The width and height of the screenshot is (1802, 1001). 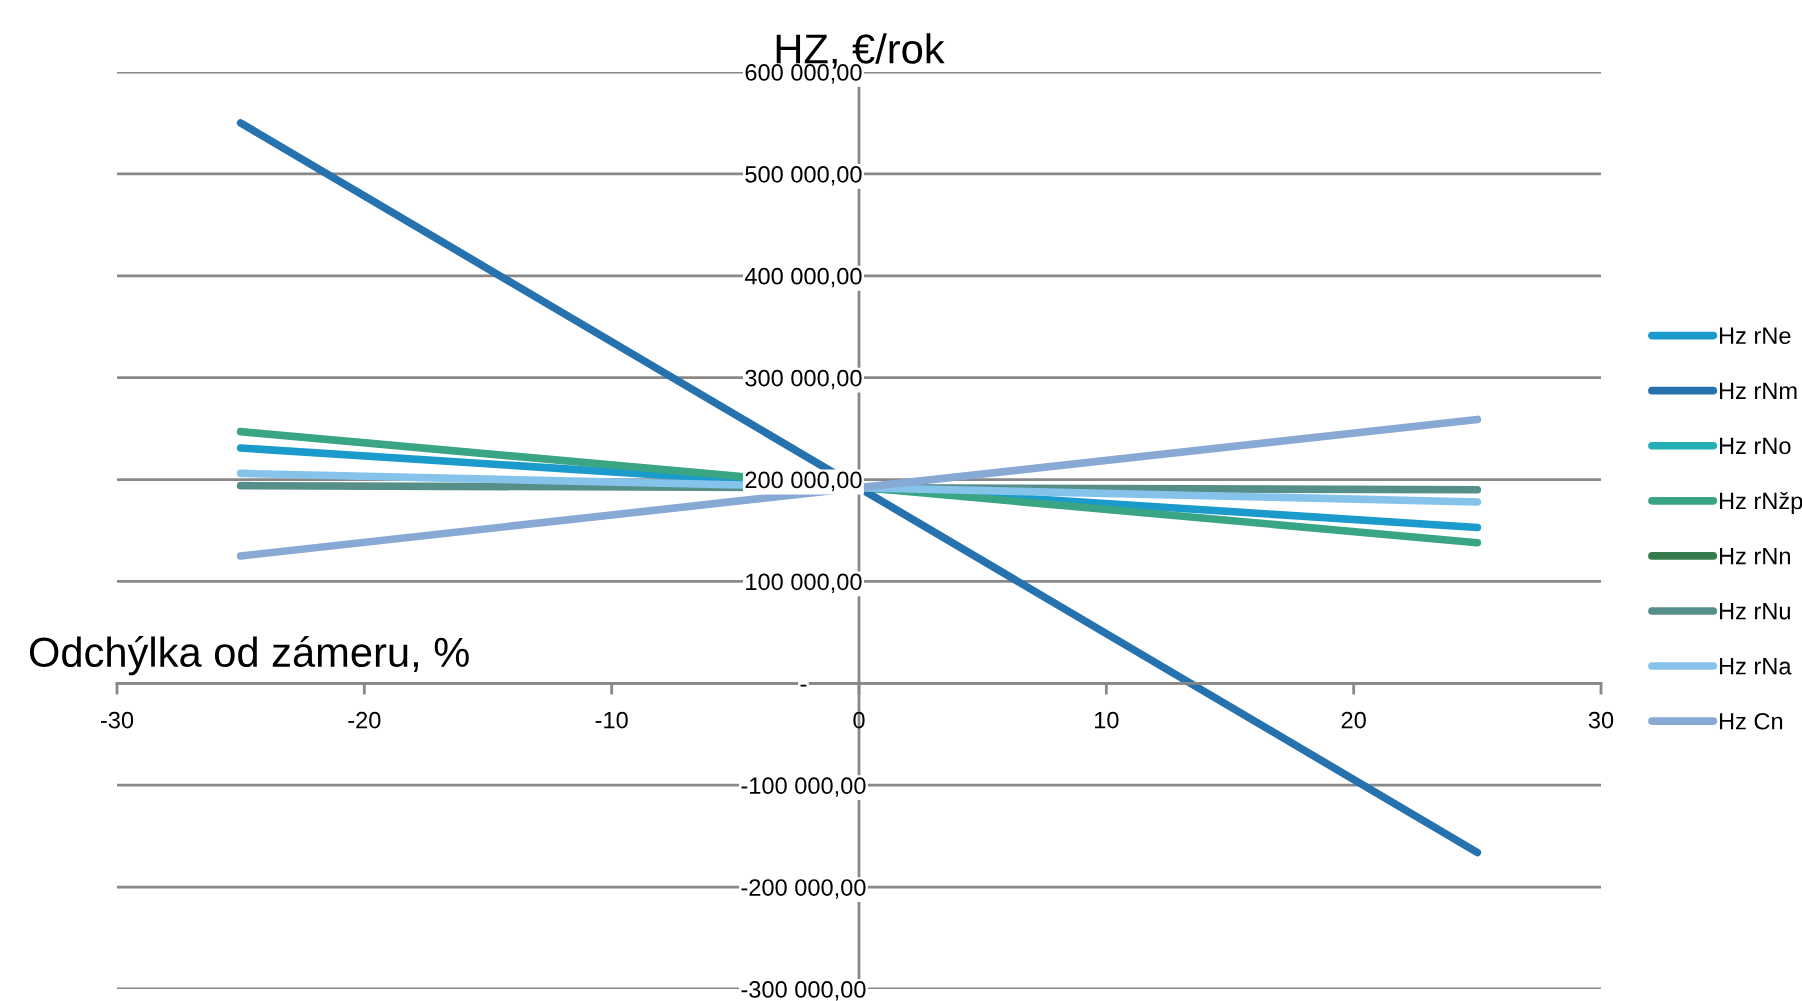 What do you see at coordinates (364, 720) in the screenshot?
I see `x-tick-label: -20` at bounding box center [364, 720].